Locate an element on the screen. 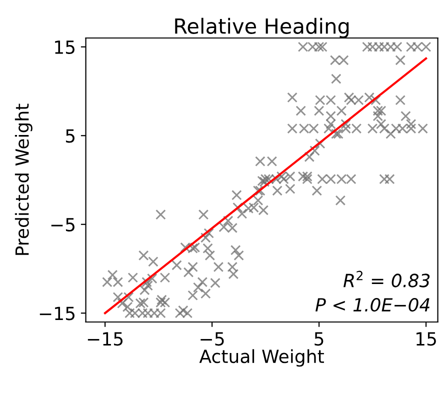 The height and width of the screenshot is (400, 440). chart-title: Relative Heading is located at coordinates (262, 28).